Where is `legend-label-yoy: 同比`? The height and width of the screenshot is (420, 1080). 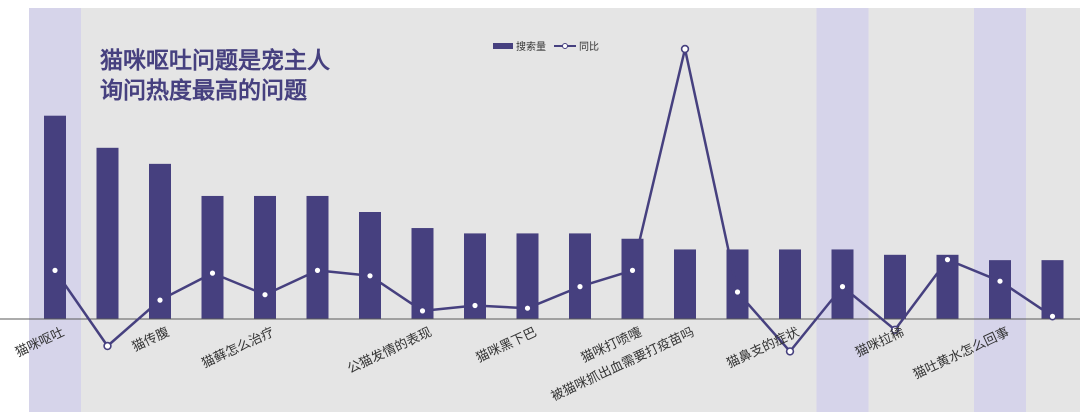 legend-label-yoy: 同比 is located at coordinates (589, 47).